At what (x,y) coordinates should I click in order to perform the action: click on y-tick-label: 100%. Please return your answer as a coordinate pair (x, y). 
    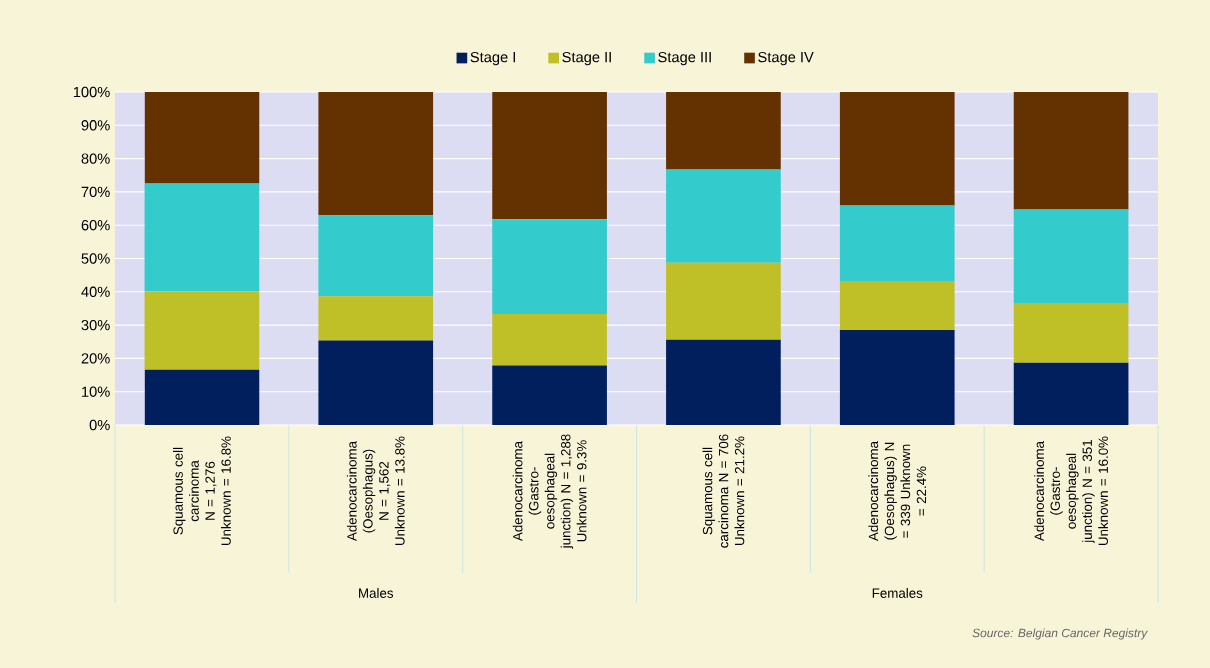
    Looking at the image, I should click on (91, 92).